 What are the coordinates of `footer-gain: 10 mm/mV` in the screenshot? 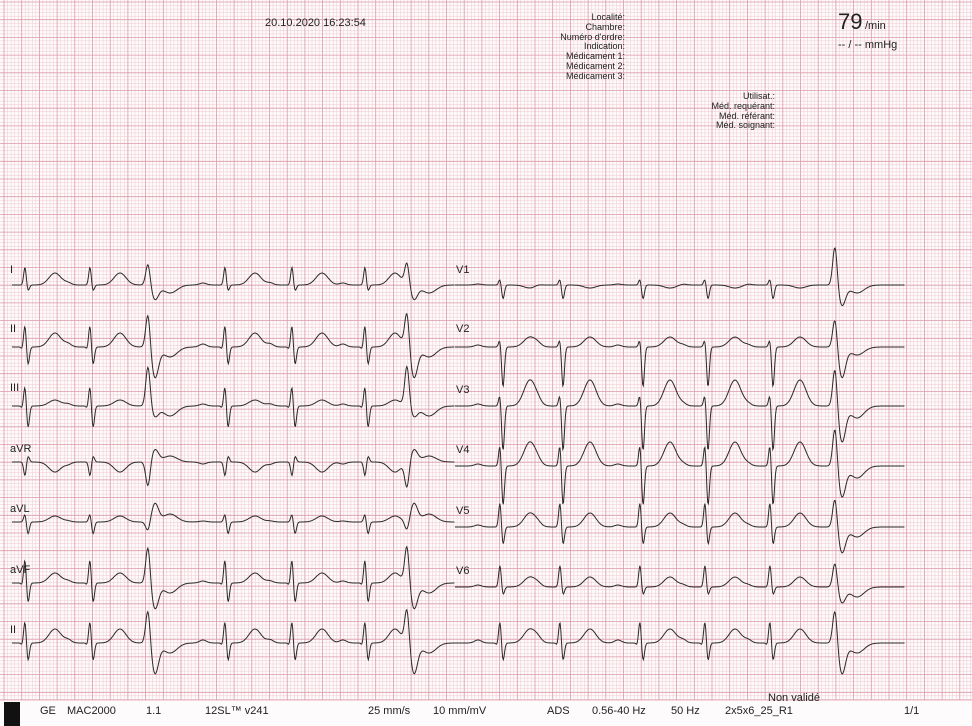 It's located at (460, 711).